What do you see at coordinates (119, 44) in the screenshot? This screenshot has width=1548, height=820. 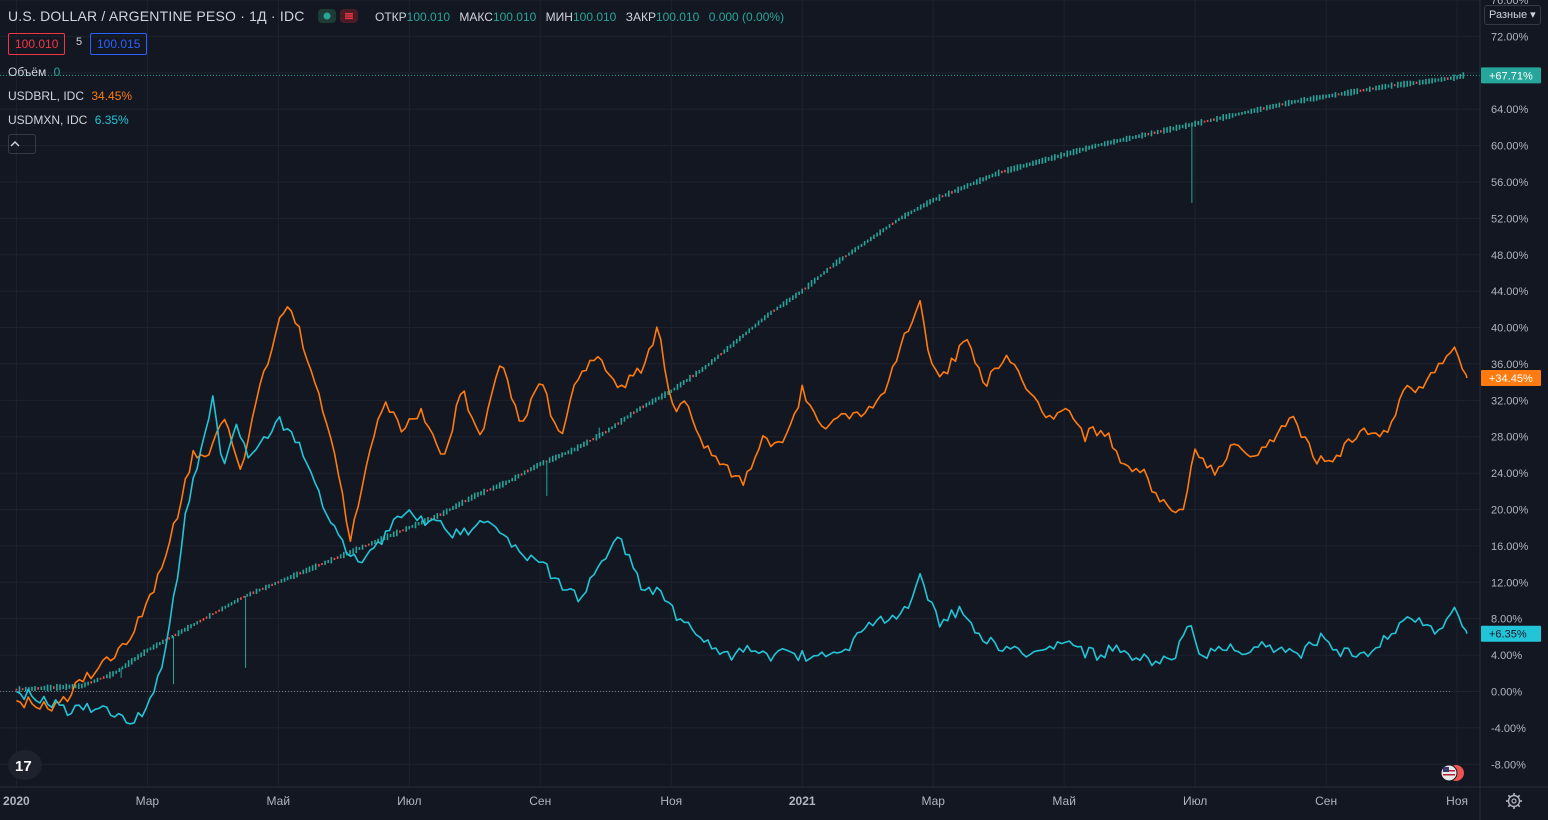 I see `buy-price-button: 100.015` at bounding box center [119, 44].